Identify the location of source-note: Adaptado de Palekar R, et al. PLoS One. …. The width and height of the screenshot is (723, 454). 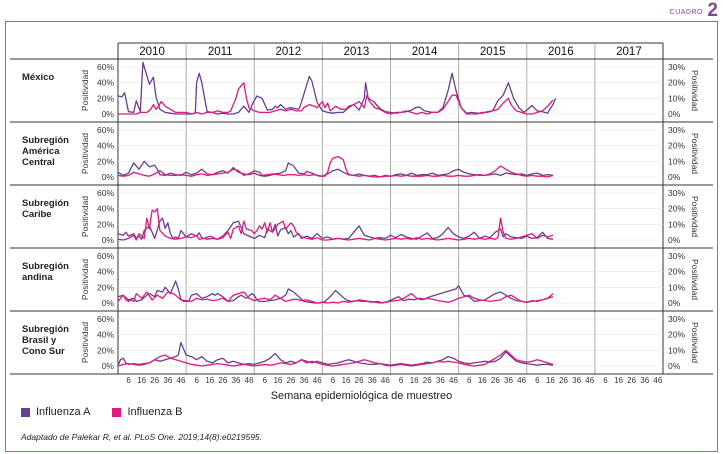
(142, 437).